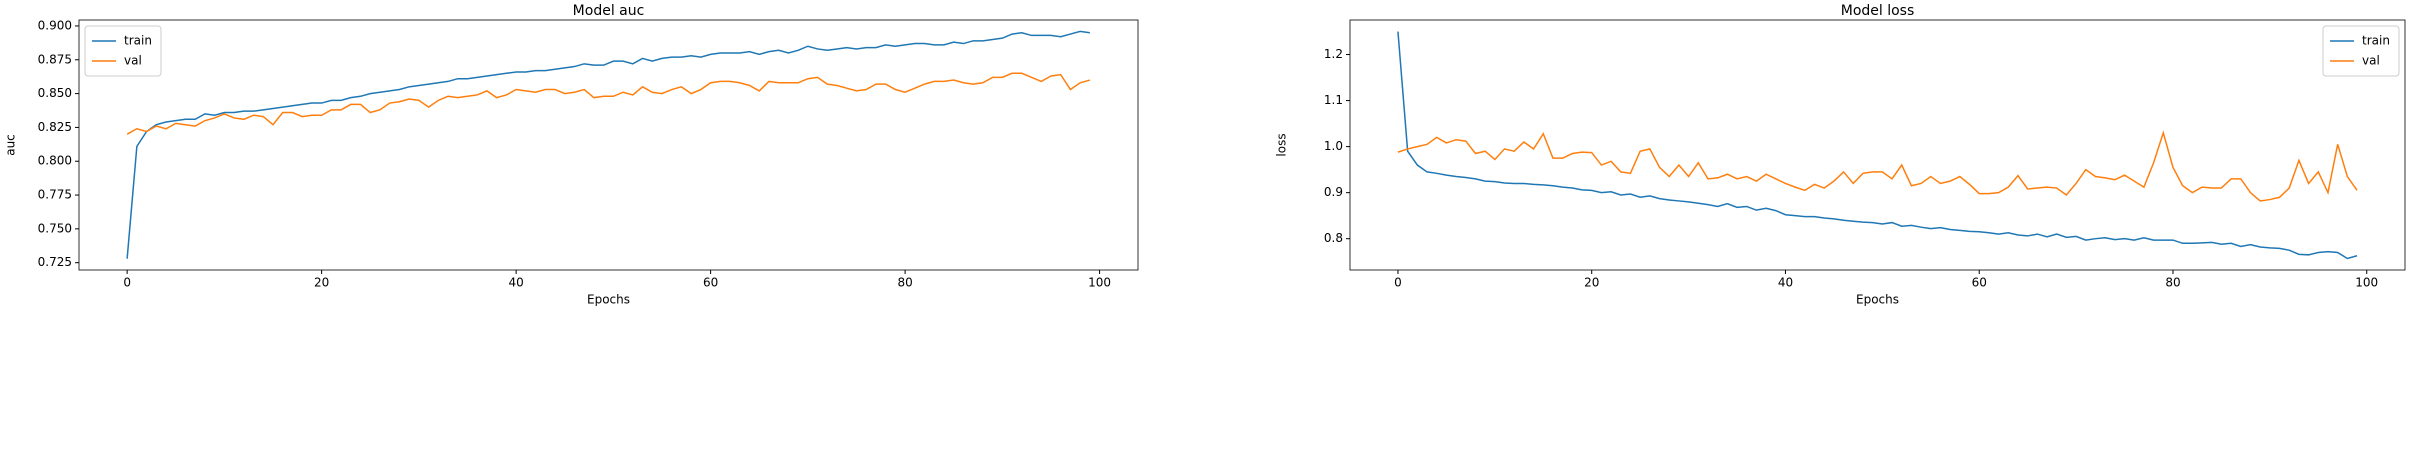  Describe the element at coordinates (1282, 144) in the screenshot. I see `y-axis-label: loss` at that location.